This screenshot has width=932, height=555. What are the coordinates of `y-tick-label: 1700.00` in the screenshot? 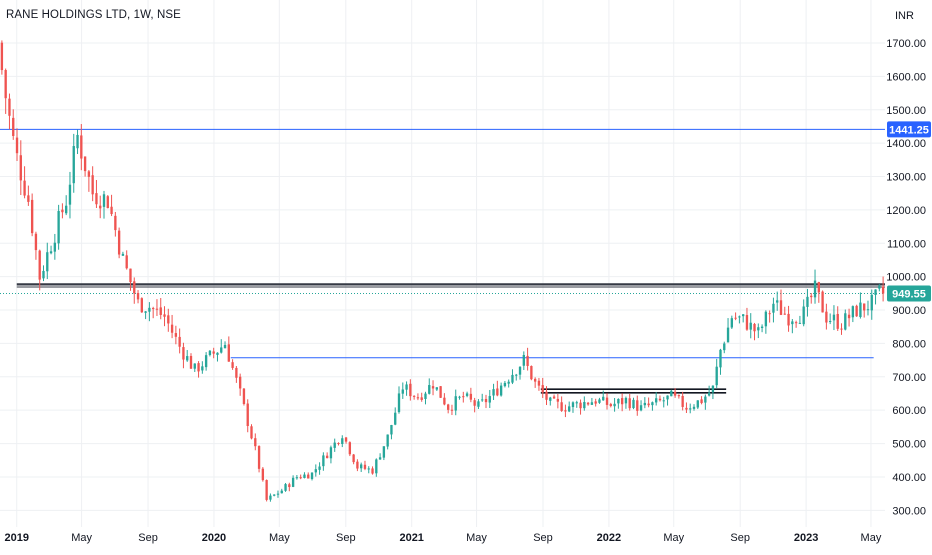 It's located at (906, 44).